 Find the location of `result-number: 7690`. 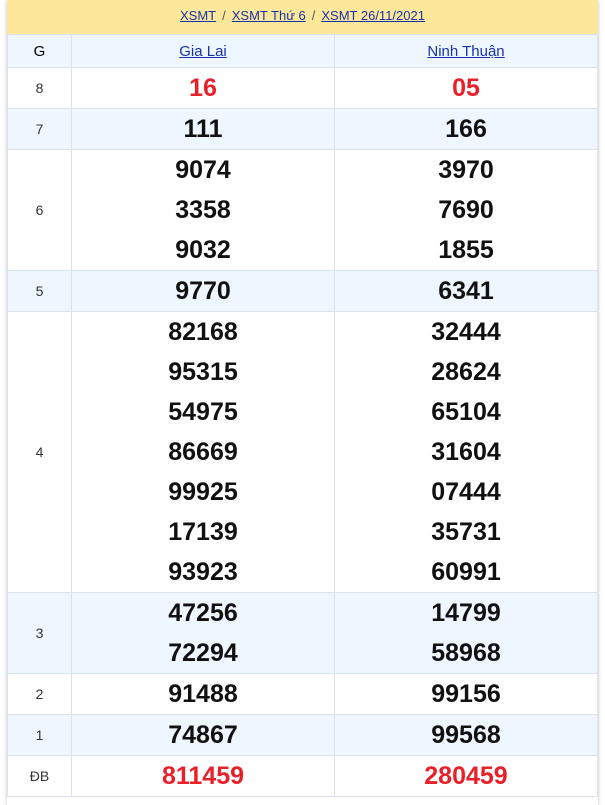

result-number: 7690 is located at coordinates (466, 210).